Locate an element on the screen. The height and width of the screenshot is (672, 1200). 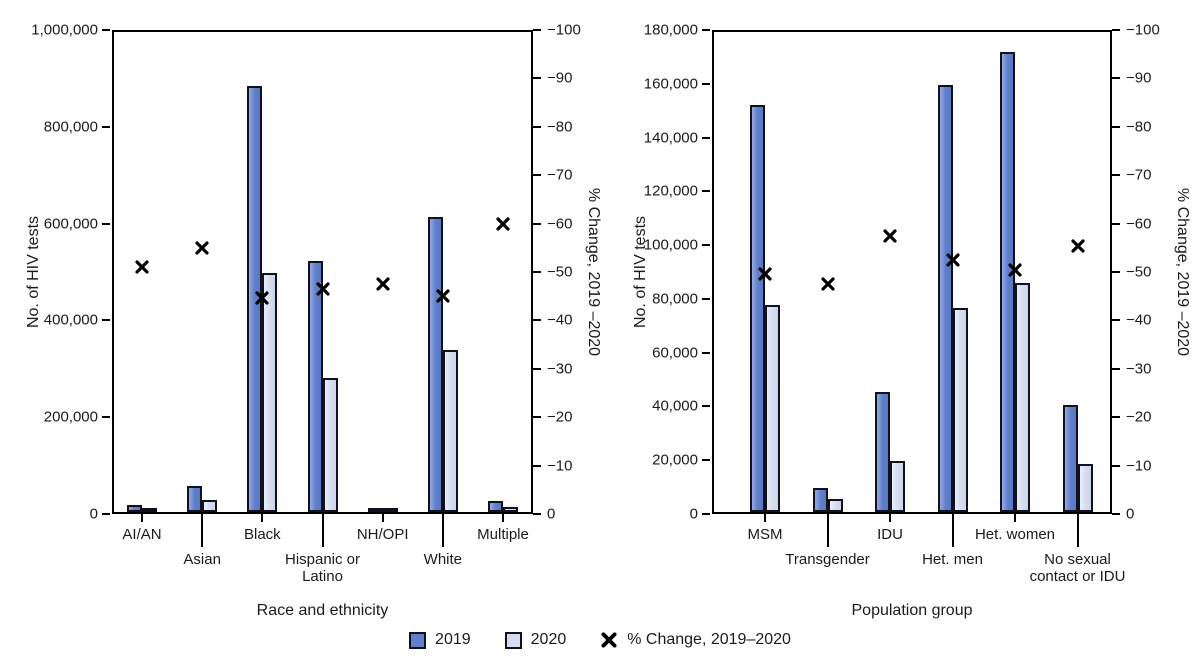
legend-2020-swatch is located at coordinates (513, 640).